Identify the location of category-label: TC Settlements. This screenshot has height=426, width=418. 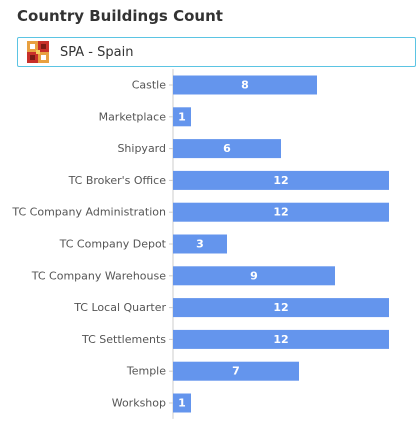
(123, 339).